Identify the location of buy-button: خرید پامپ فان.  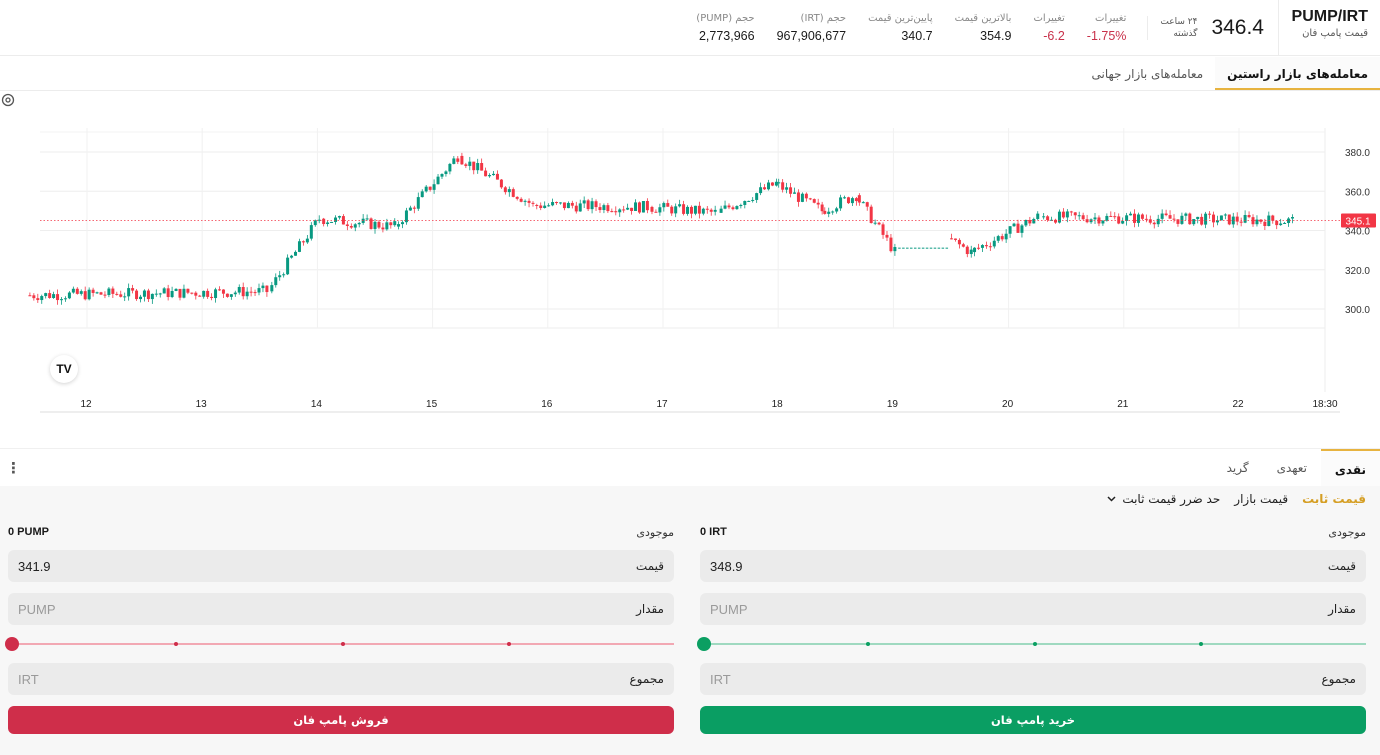
(1033, 720).